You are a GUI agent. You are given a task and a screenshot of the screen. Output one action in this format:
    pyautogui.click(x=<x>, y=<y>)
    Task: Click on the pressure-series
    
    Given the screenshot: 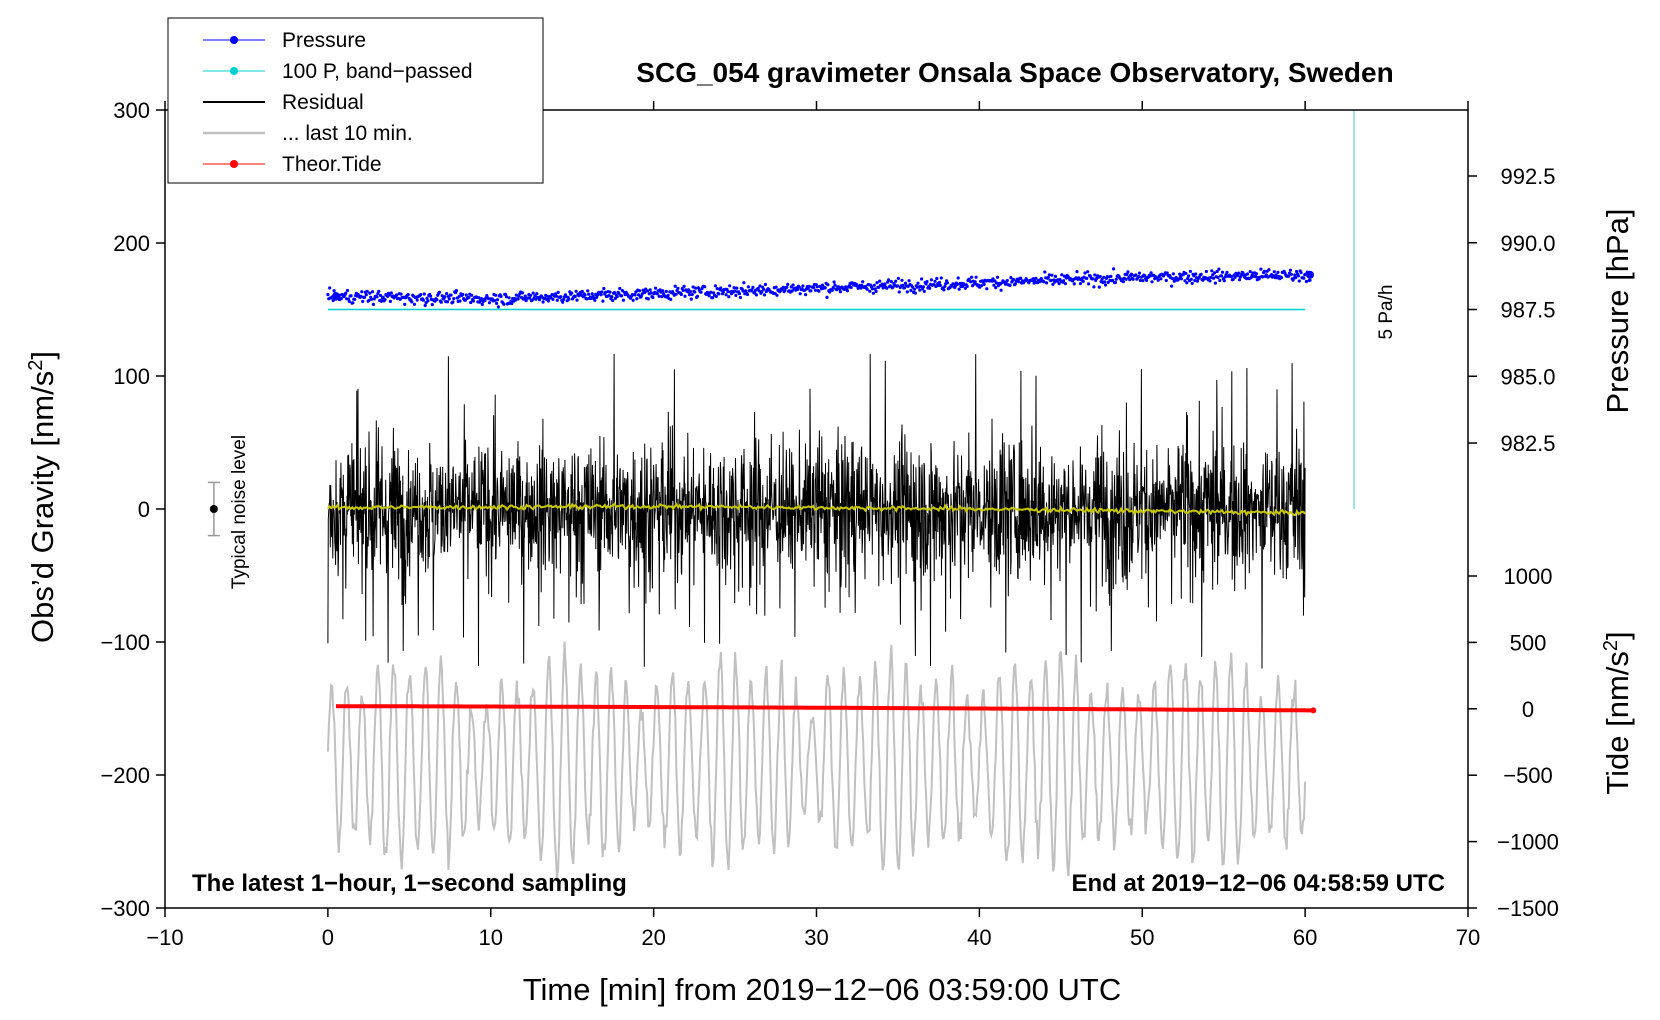 What is the action you would take?
    pyautogui.click(x=820, y=288)
    